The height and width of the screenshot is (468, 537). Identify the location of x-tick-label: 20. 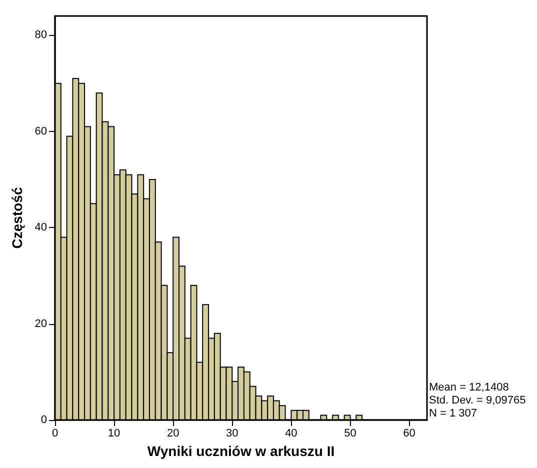
(173, 434).